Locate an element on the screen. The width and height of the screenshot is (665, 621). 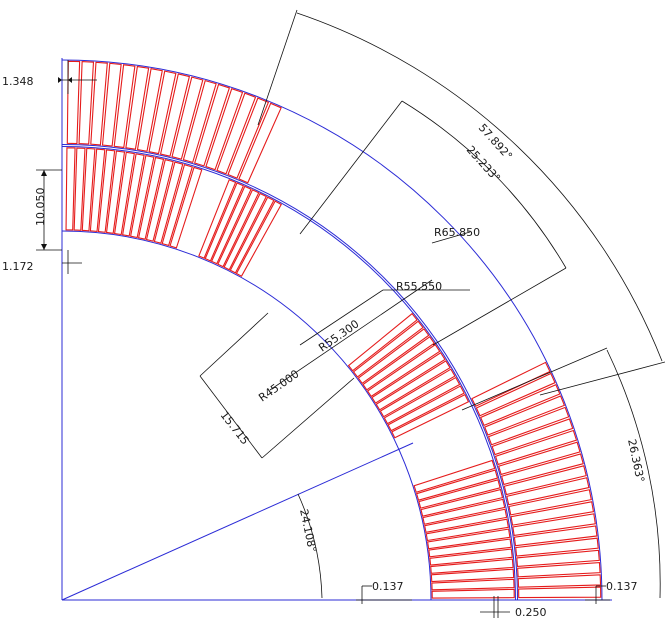
radial-line-24deg is located at coordinates (237, 521).